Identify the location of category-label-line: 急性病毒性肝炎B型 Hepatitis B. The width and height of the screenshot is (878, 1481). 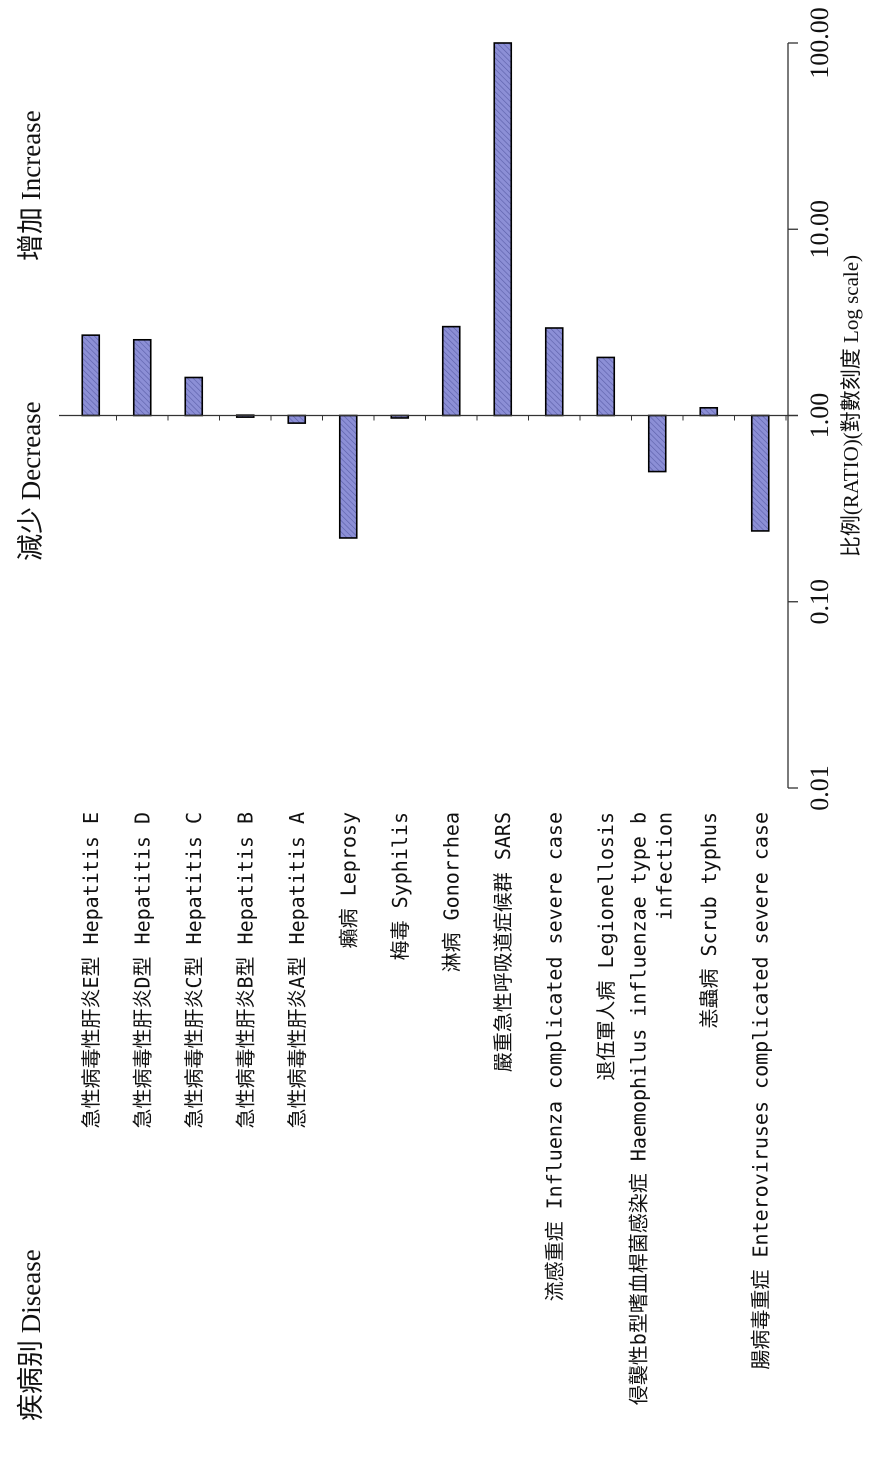
(245, 970).